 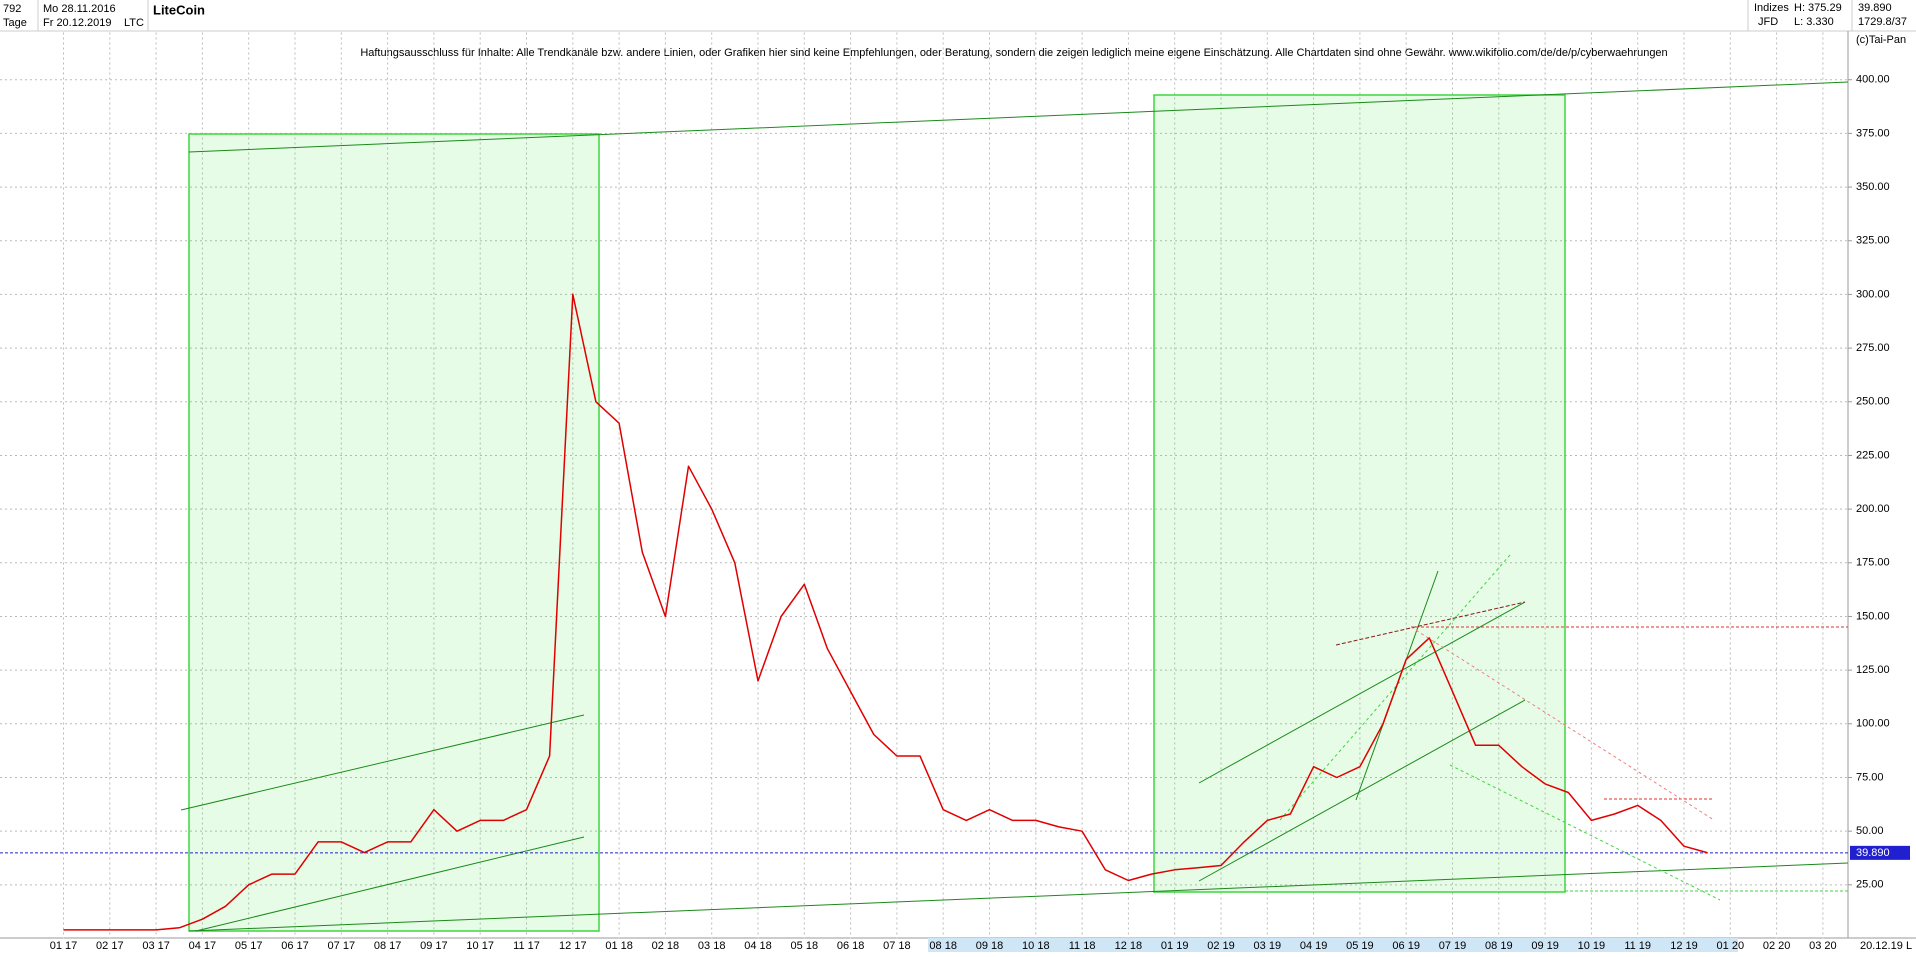 I want to click on end-date: Fr 20.12.2019, so click(x=77, y=23).